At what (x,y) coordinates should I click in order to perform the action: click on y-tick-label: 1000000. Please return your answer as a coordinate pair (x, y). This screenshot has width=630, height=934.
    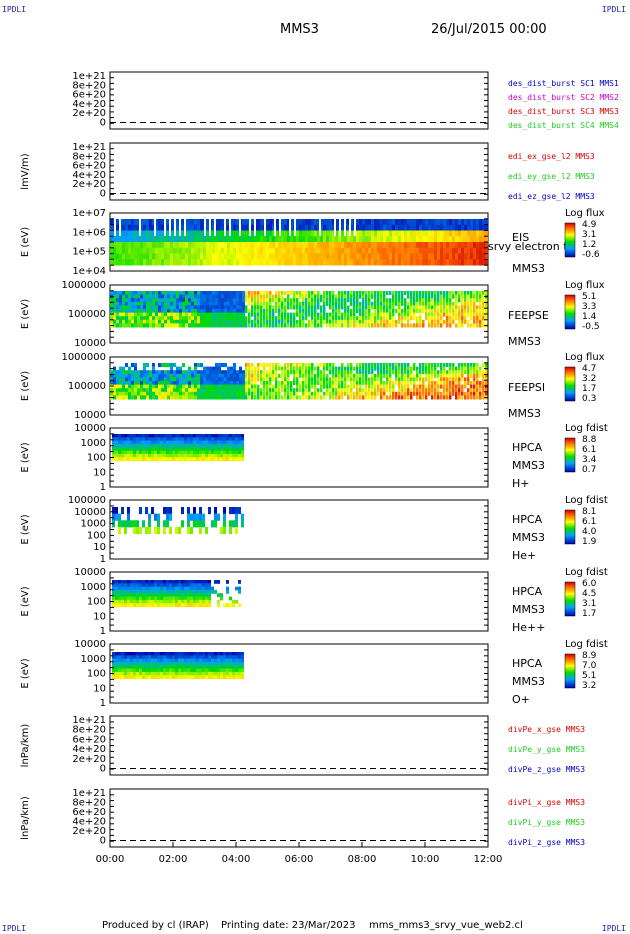
    Looking at the image, I should click on (83, 285).